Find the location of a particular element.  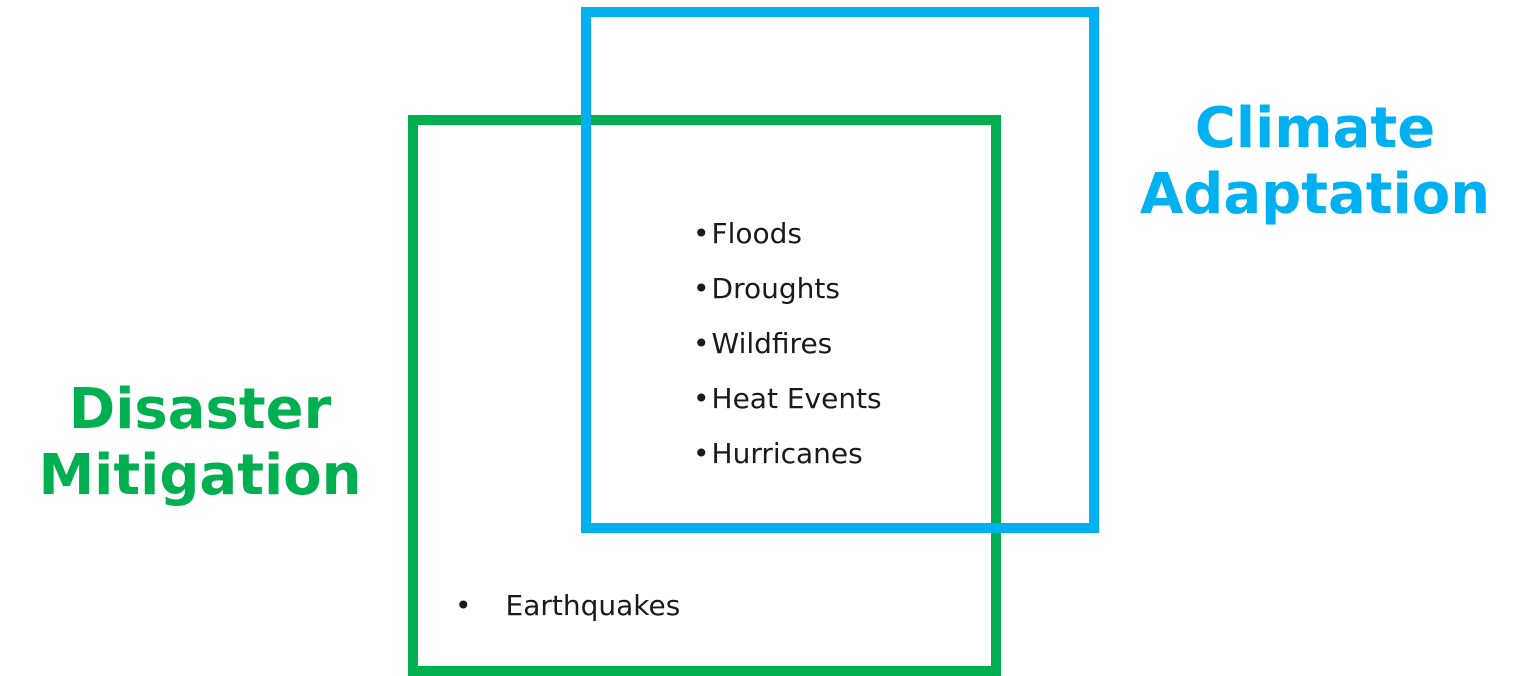

disaster-mitigation-label-line-1: Disaster is located at coordinates (200, 409).